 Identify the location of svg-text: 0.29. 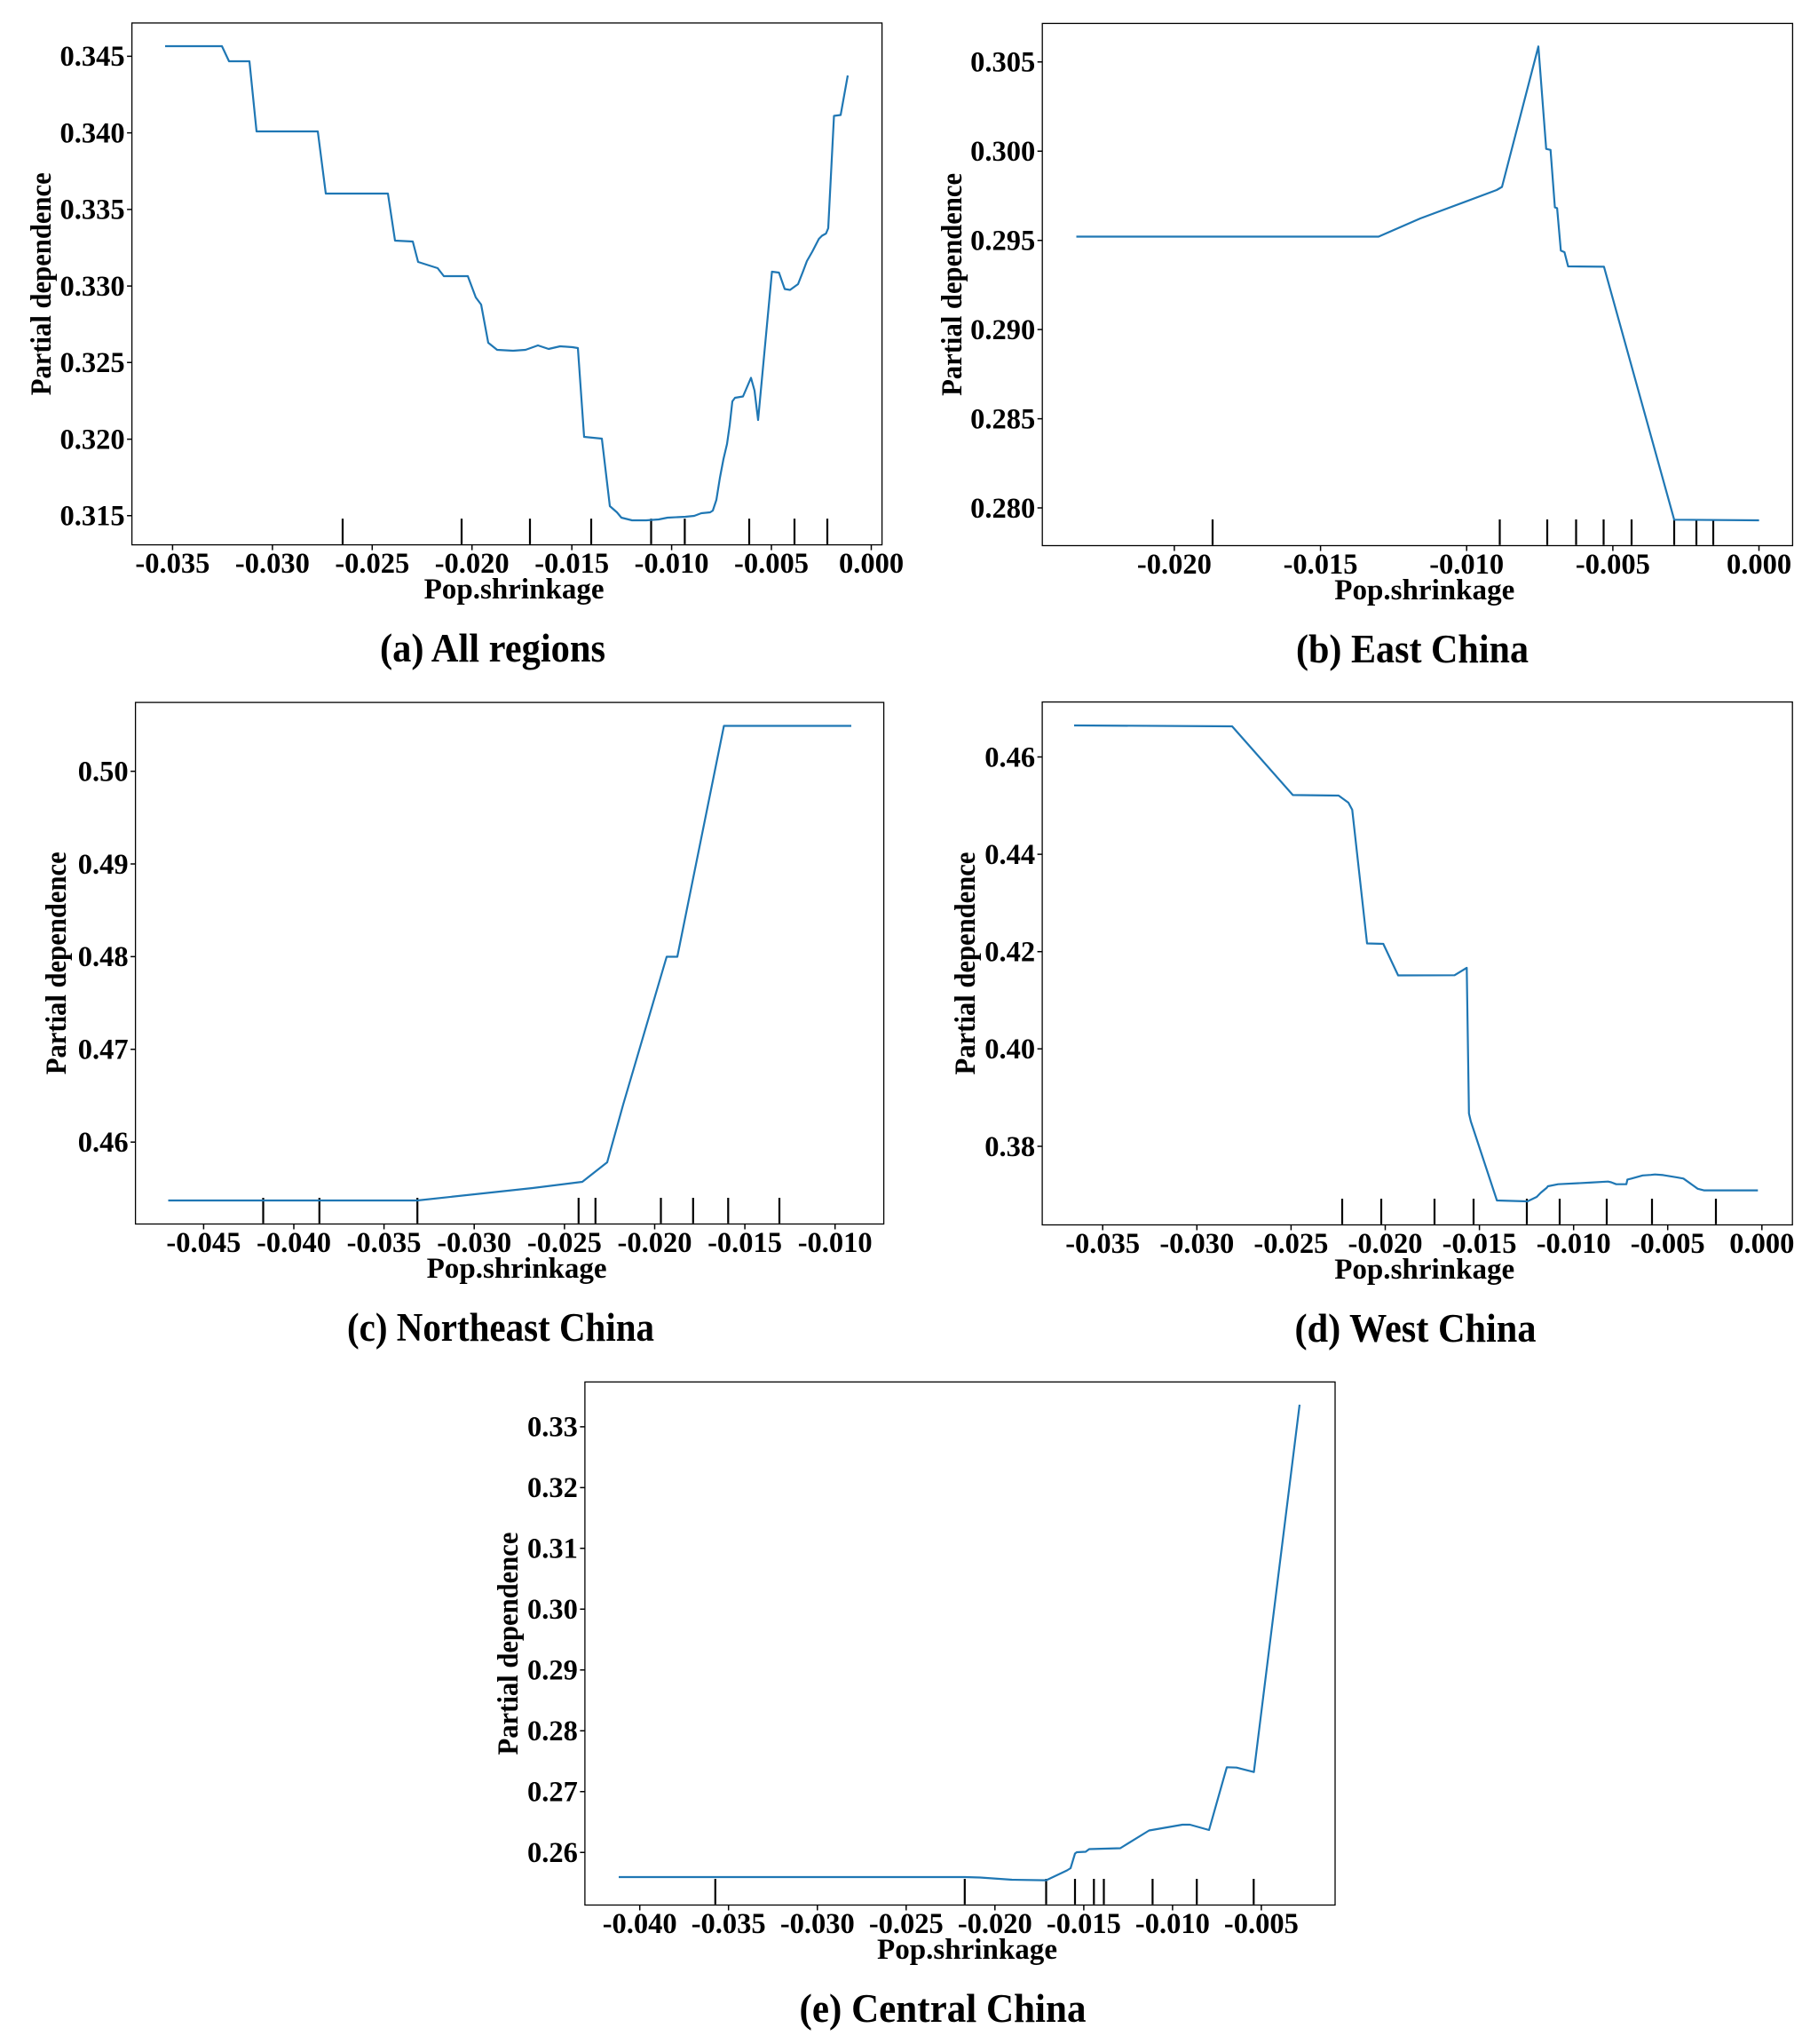
(552, 1671).